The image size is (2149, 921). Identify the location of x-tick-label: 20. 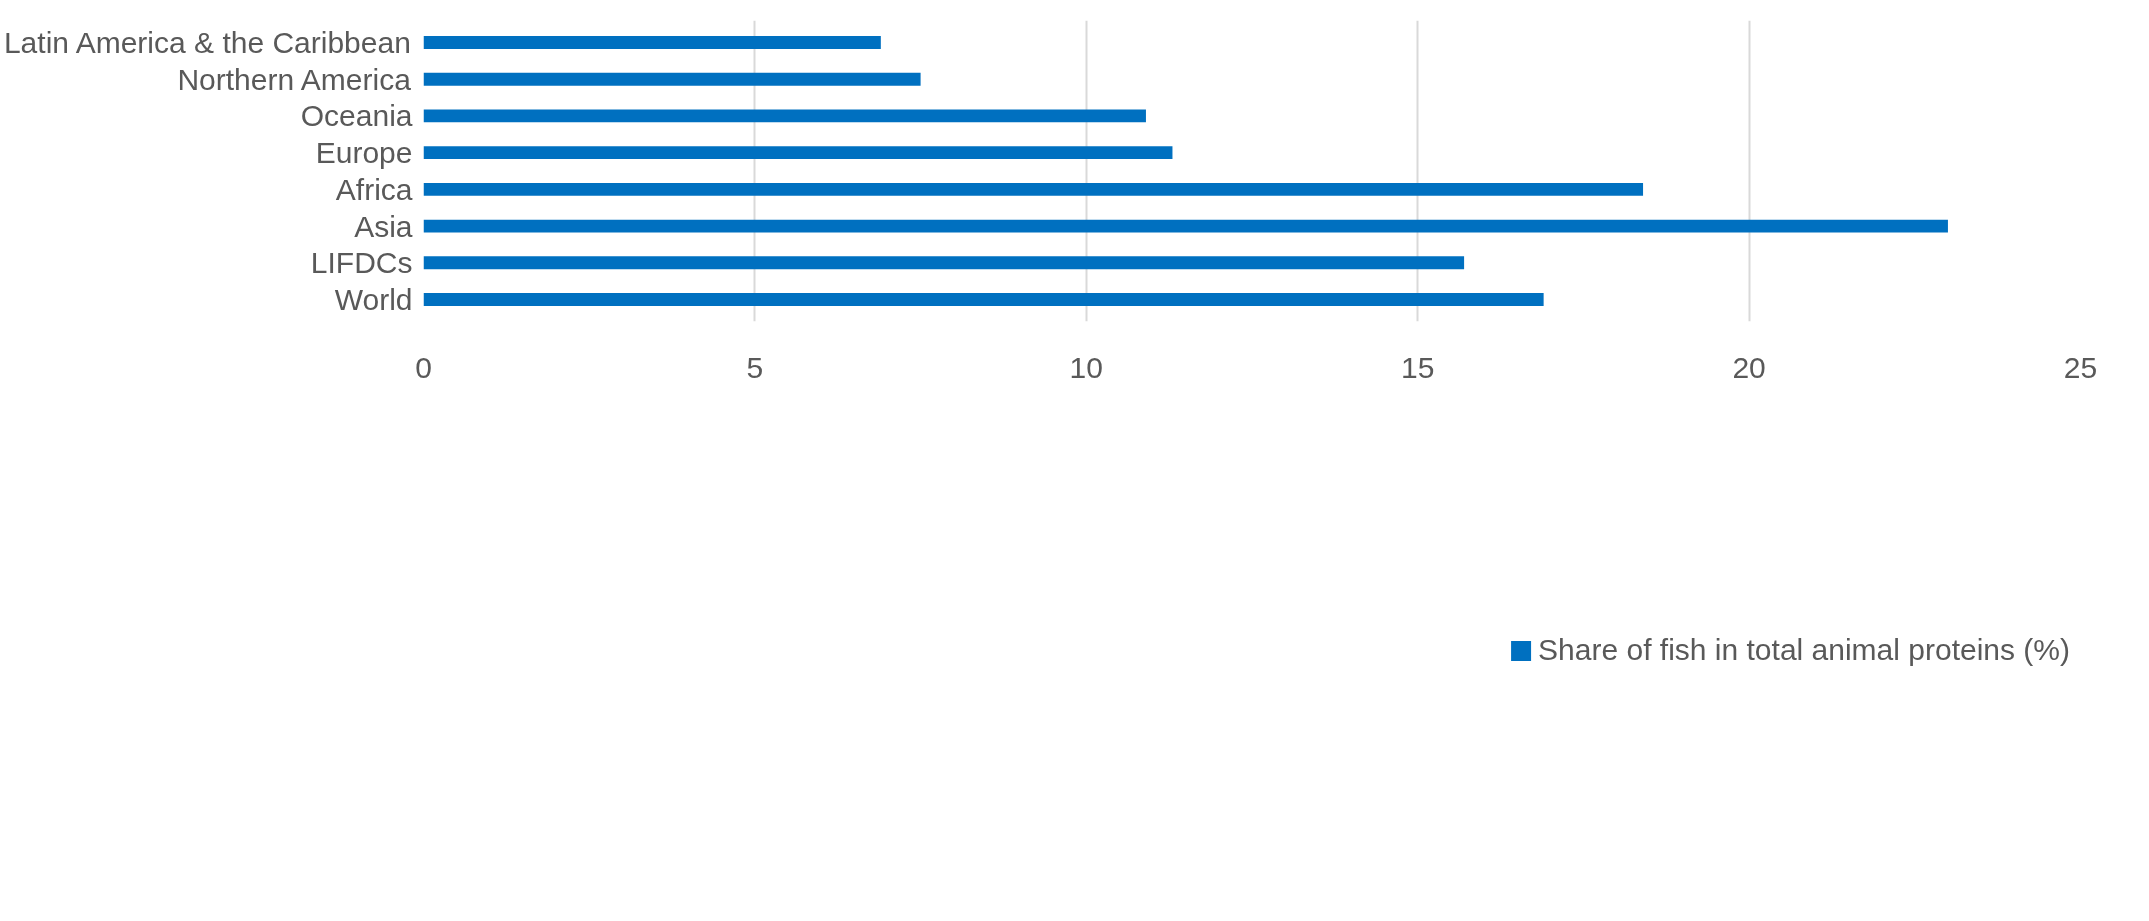
(1749, 367).